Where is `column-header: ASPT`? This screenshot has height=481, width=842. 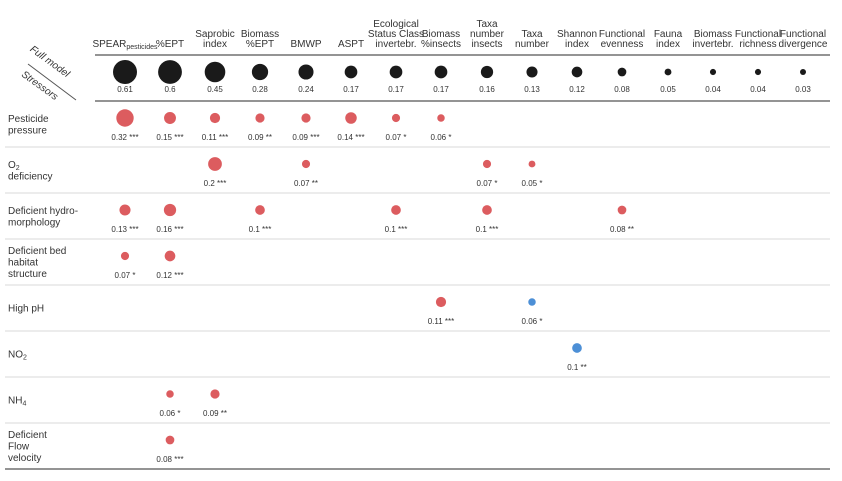 column-header: ASPT is located at coordinates (351, 44).